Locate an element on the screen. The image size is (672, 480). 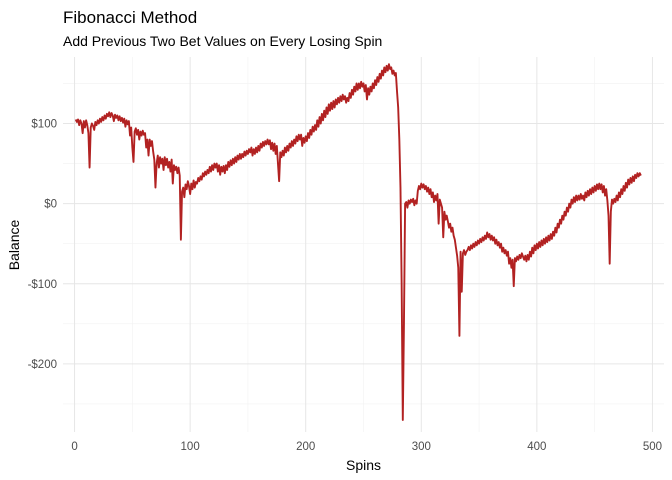
x-tick-label: 400 is located at coordinates (536, 447).